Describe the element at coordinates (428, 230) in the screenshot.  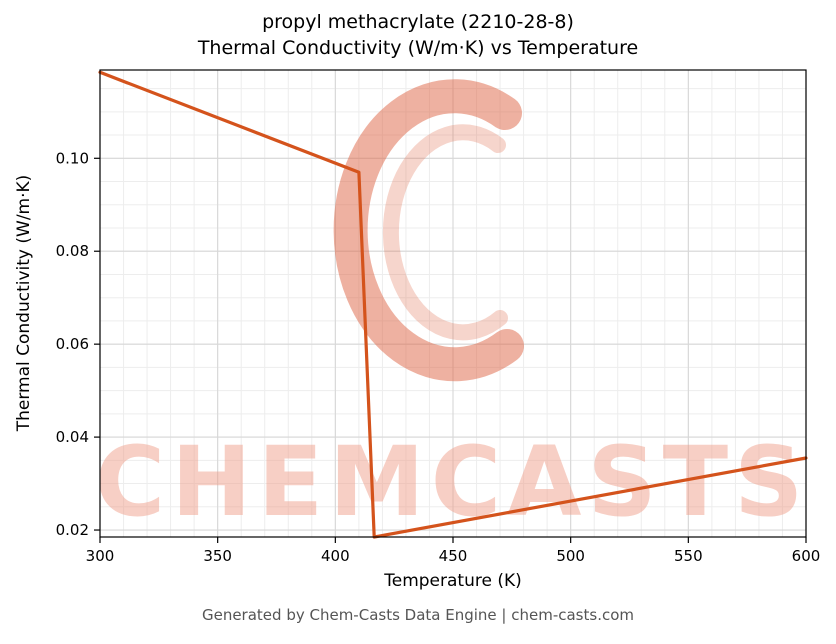
I see `watermark-logo-icon` at that location.